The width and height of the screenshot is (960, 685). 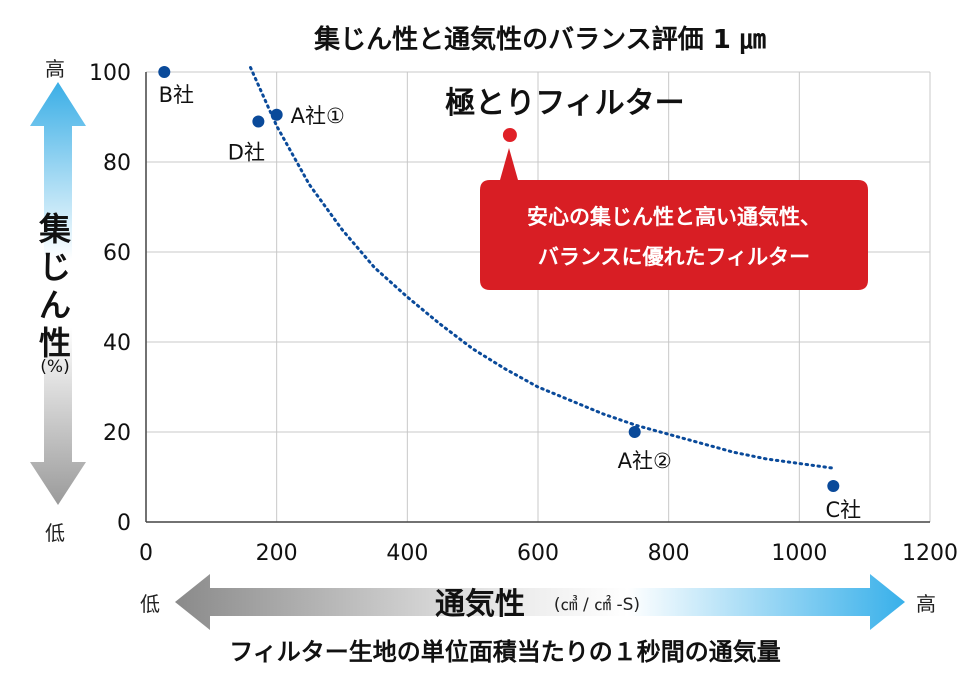 I want to click on x-tick-label: 600, so click(x=538, y=553).